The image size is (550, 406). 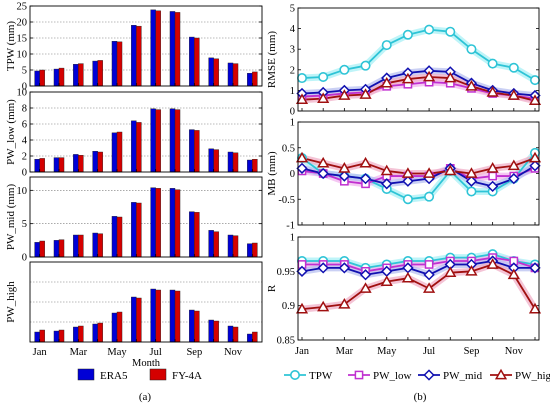 I want to click on panel-a-label: (a), so click(x=145, y=397).